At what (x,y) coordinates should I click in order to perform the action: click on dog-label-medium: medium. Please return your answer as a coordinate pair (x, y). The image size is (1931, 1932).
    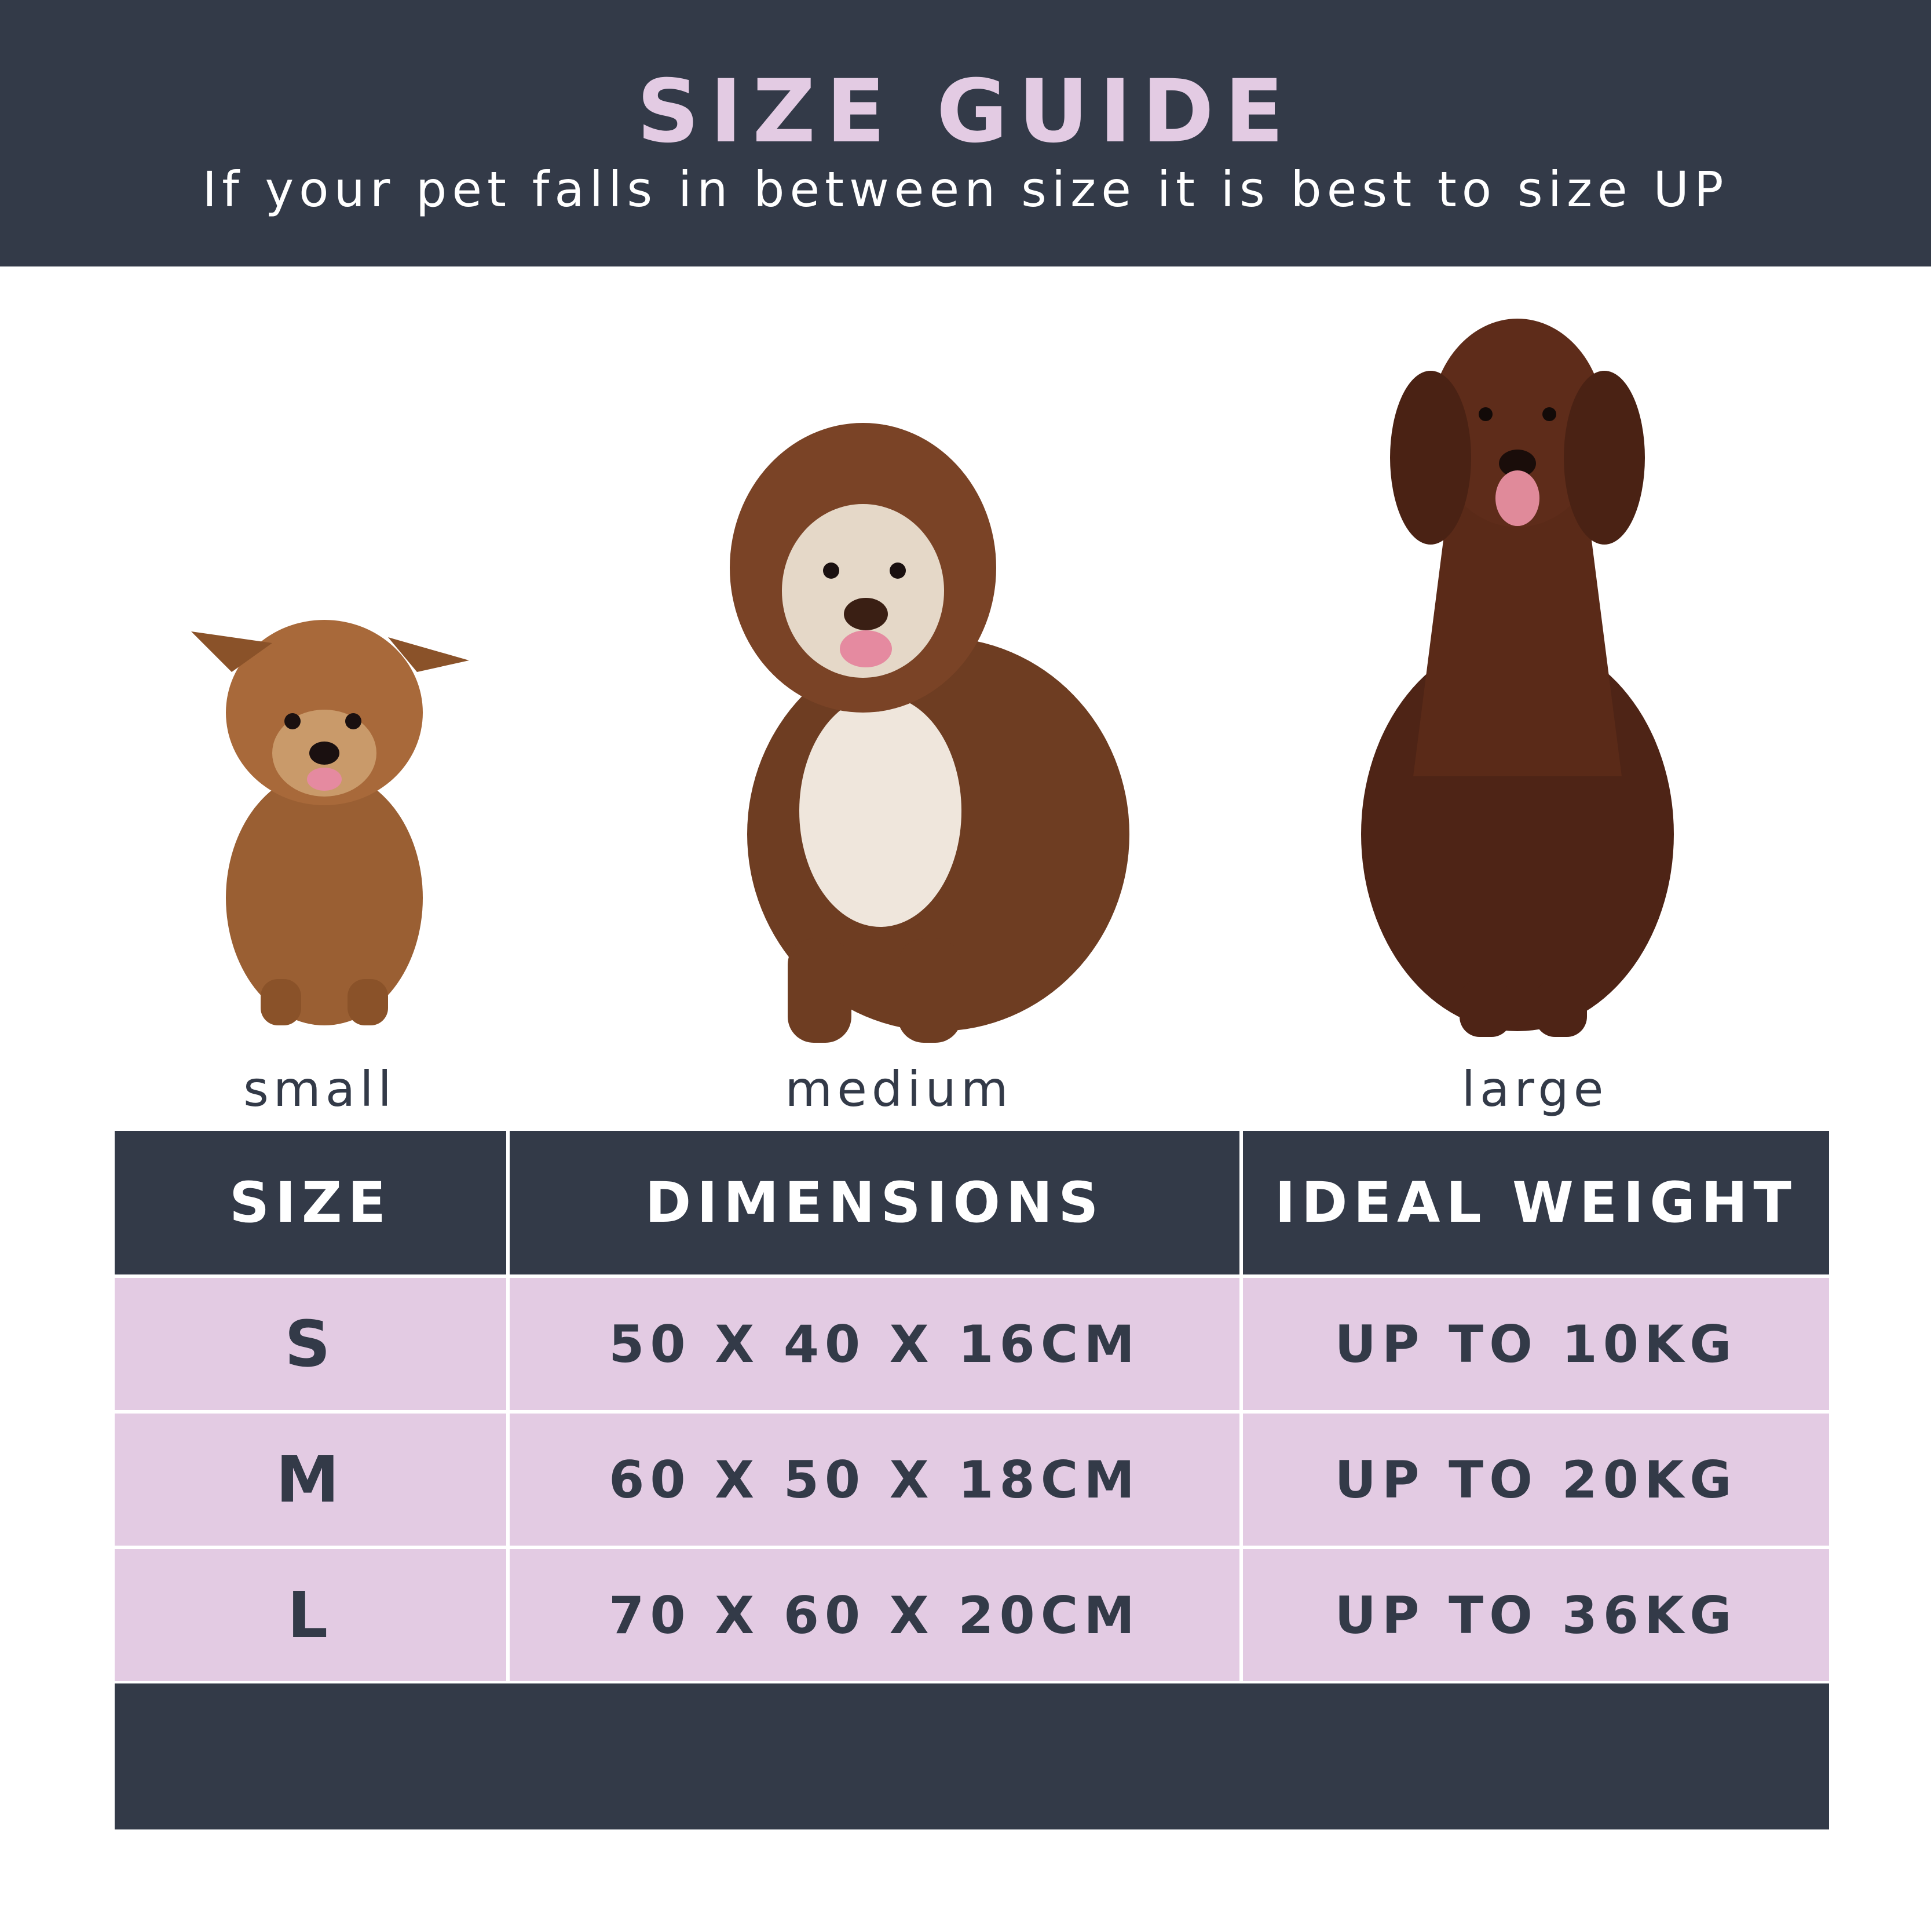
    Looking at the image, I should click on (899, 1089).